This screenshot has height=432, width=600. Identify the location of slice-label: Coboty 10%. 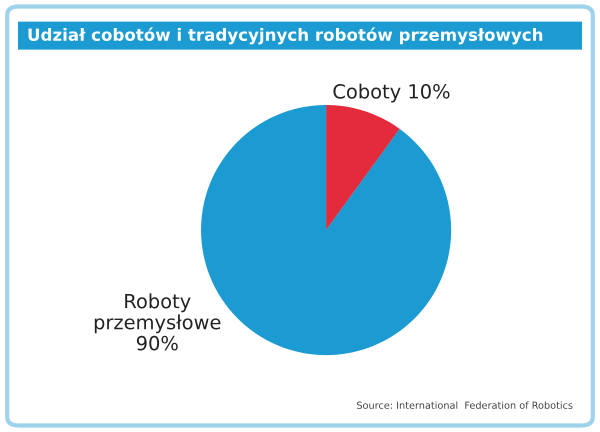
(391, 93).